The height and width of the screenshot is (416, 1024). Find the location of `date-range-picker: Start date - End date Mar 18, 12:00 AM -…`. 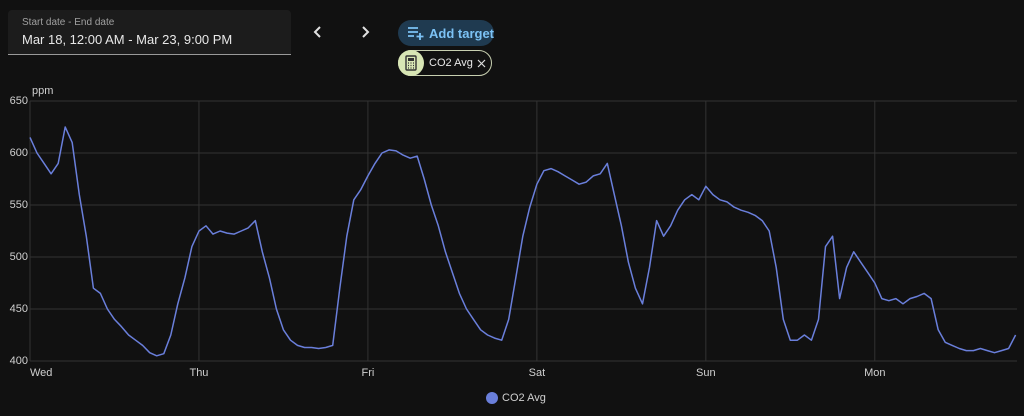

date-range-picker: Start date - End date Mar 18, 12:00 AM -… is located at coordinates (149, 32).